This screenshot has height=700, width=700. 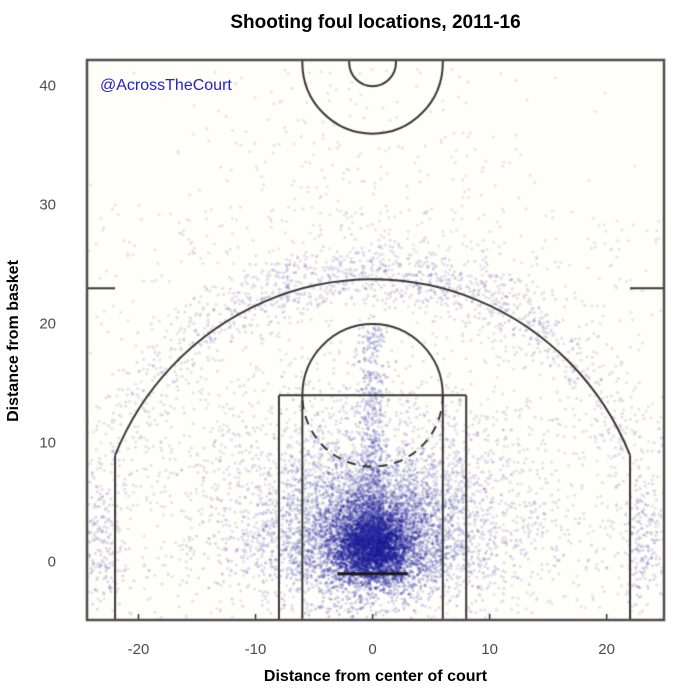 I want to click on x-axis-title: Distance from center of court, so click(x=375, y=676).